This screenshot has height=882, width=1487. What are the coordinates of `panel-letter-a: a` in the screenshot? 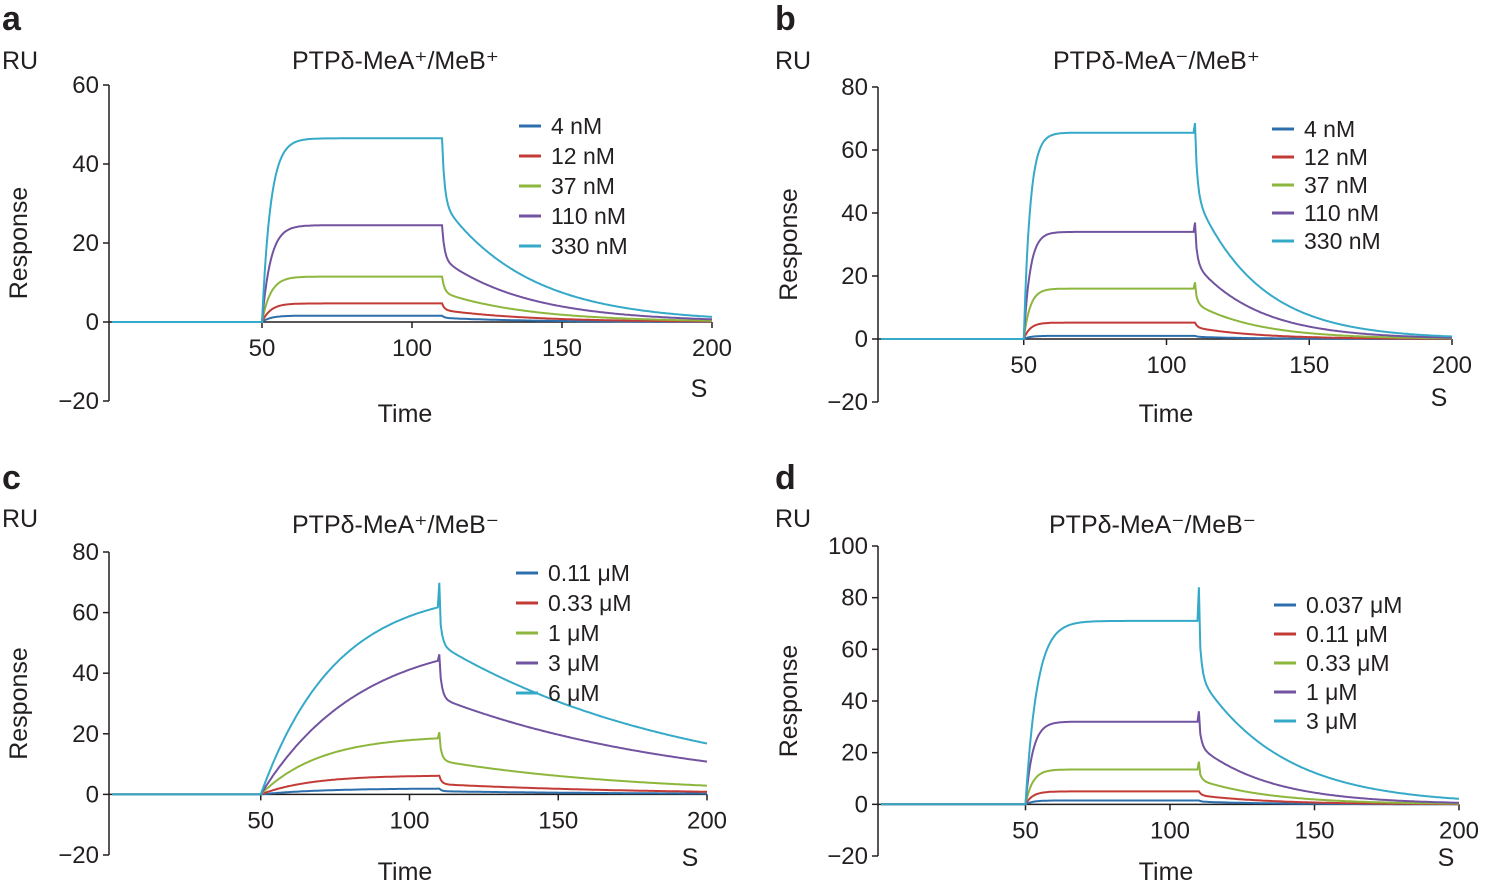 It's located at (11, 19).